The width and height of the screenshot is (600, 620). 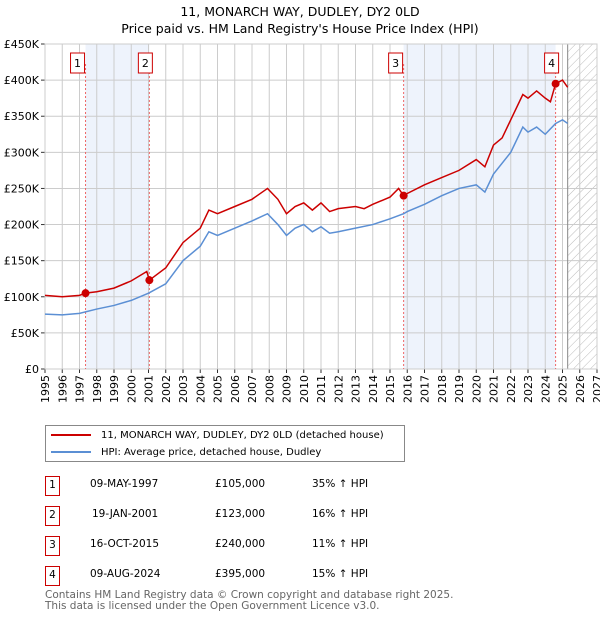 What do you see at coordinates (22, 44) in the screenshot?
I see `y-tick-label: £450K` at bounding box center [22, 44].